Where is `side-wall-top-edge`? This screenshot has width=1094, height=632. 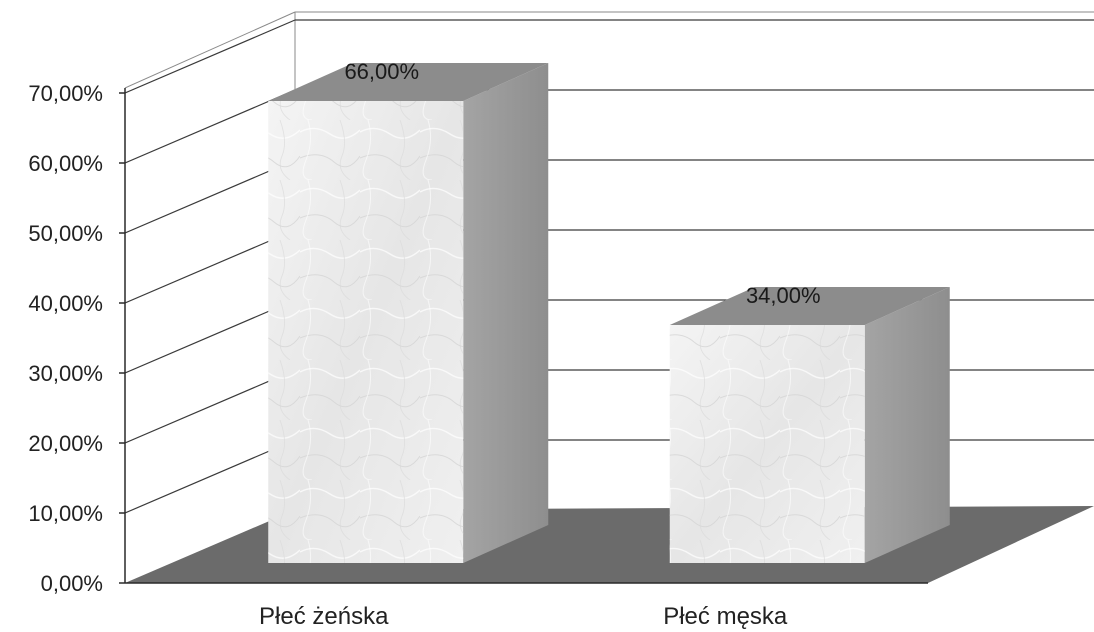 side-wall-top-edge is located at coordinates (210, 50).